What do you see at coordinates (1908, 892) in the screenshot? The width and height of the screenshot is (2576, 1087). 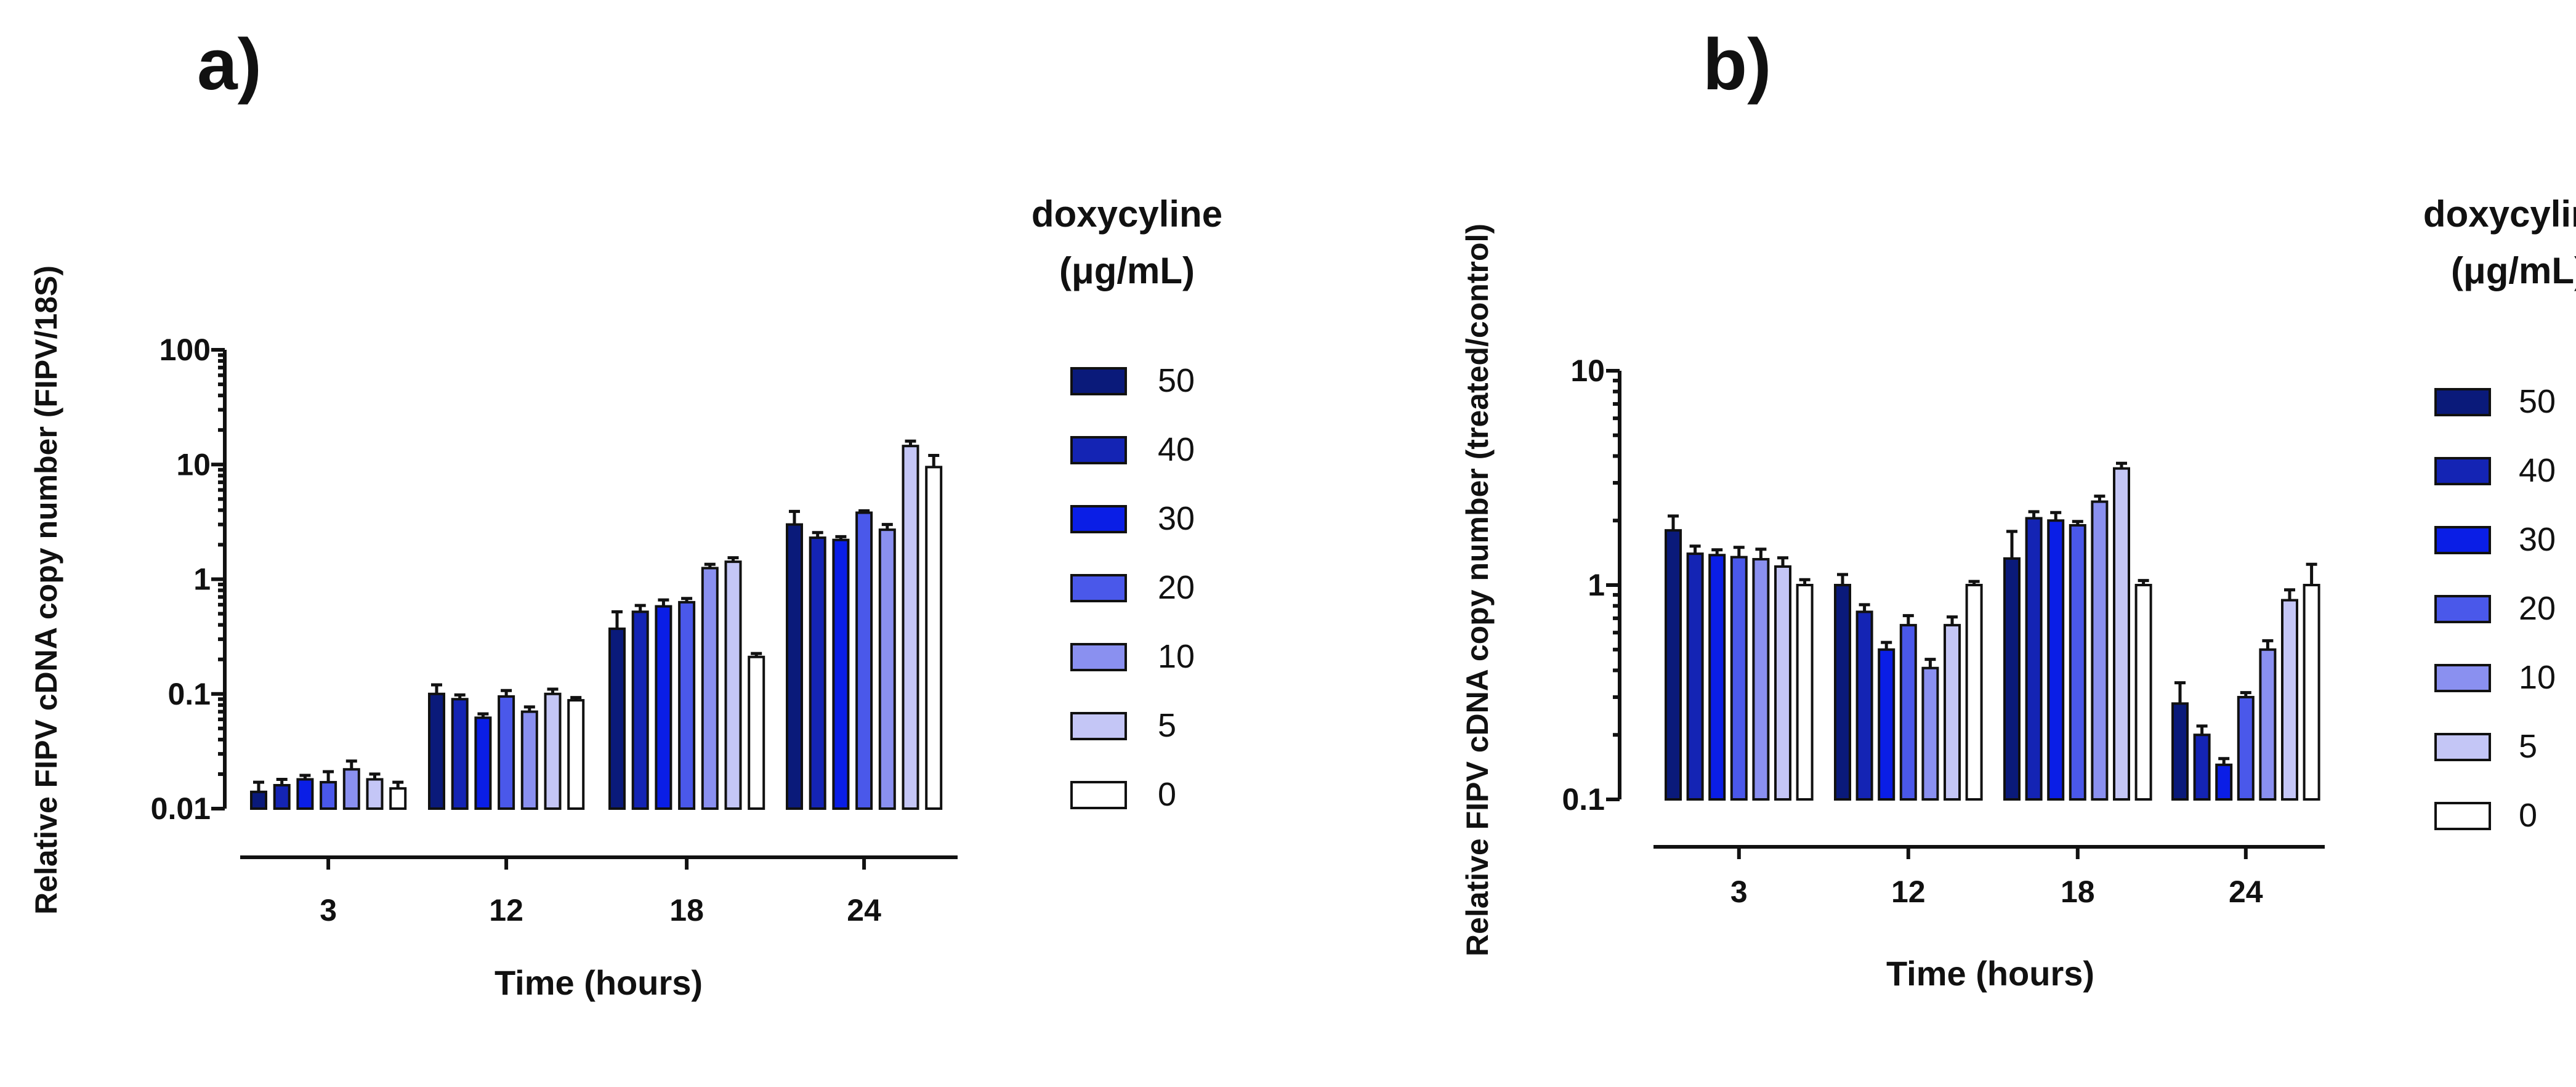 I see `x-tick-label: 12` at bounding box center [1908, 892].